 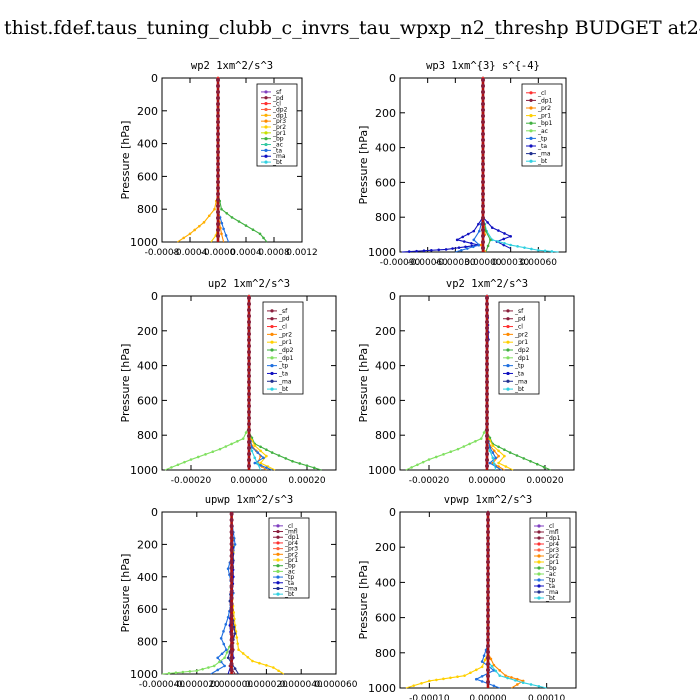 I want to click on legend-entry: _mfl, so click(x=291, y=532).